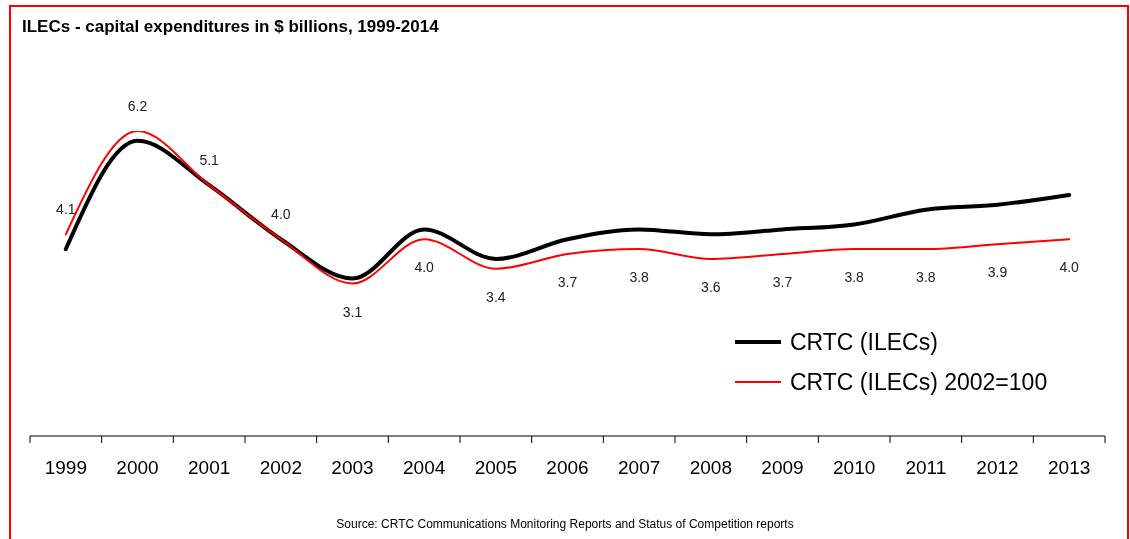 This screenshot has height=539, width=1130. I want to click on x-tick-label: 2000, so click(137, 467).